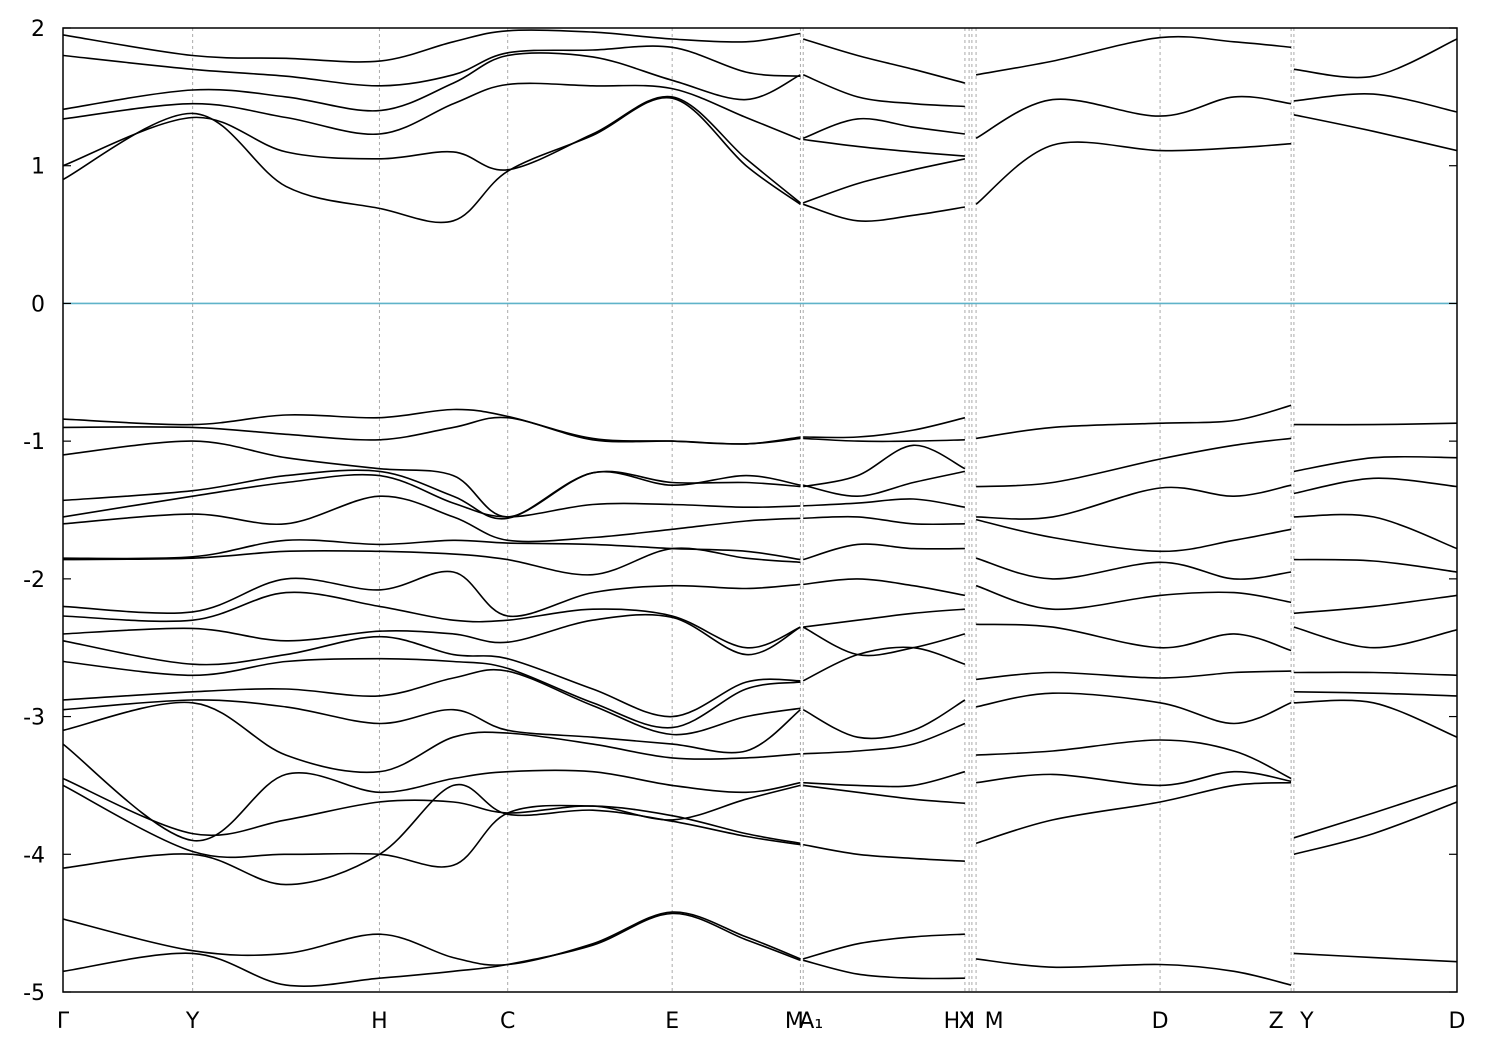 The height and width of the screenshot is (1050, 1500). I want to click on x-tick-label-3: C, so click(507, 1021).